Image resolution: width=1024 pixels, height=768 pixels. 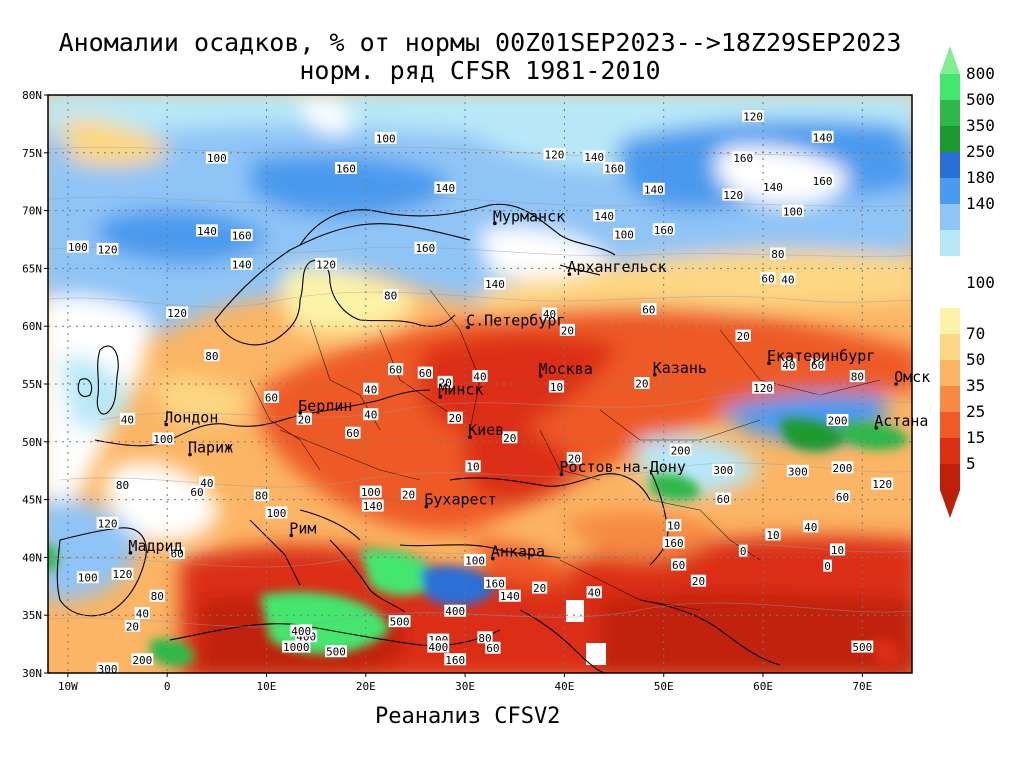 What do you see at coordinates (157, 596) in the screenshot?
I see `contour-label: 80` at bounding box center [157, 596].